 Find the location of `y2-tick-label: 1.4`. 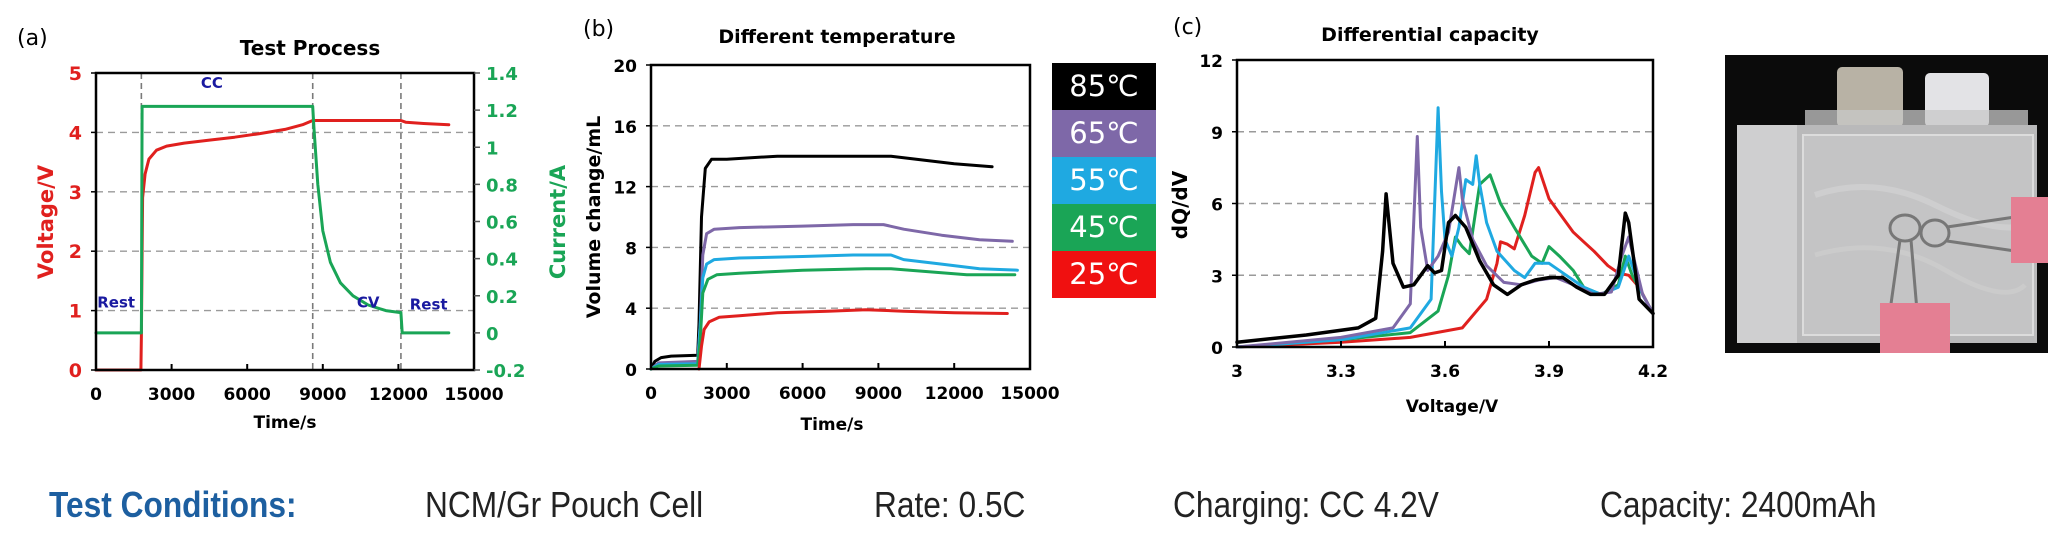

y2-tick-label: 1.4 is located at coordinates (502, 74).